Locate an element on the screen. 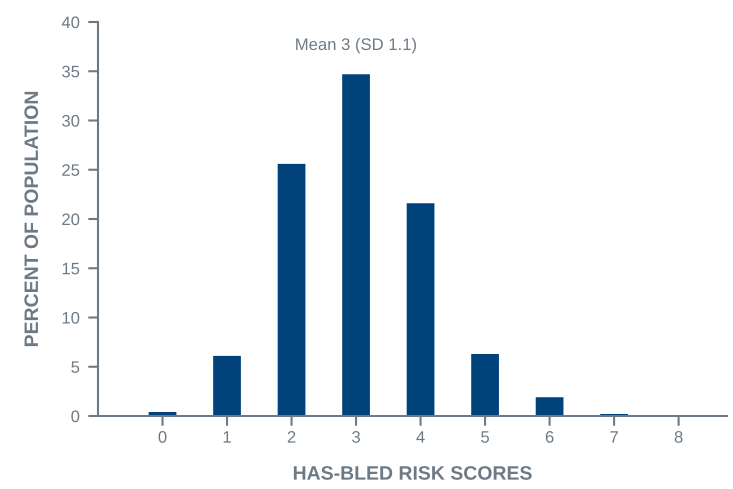 The width and height of the screenshot is (733, 489). y-tick-label: 5 is located at coordinates (75, 367).